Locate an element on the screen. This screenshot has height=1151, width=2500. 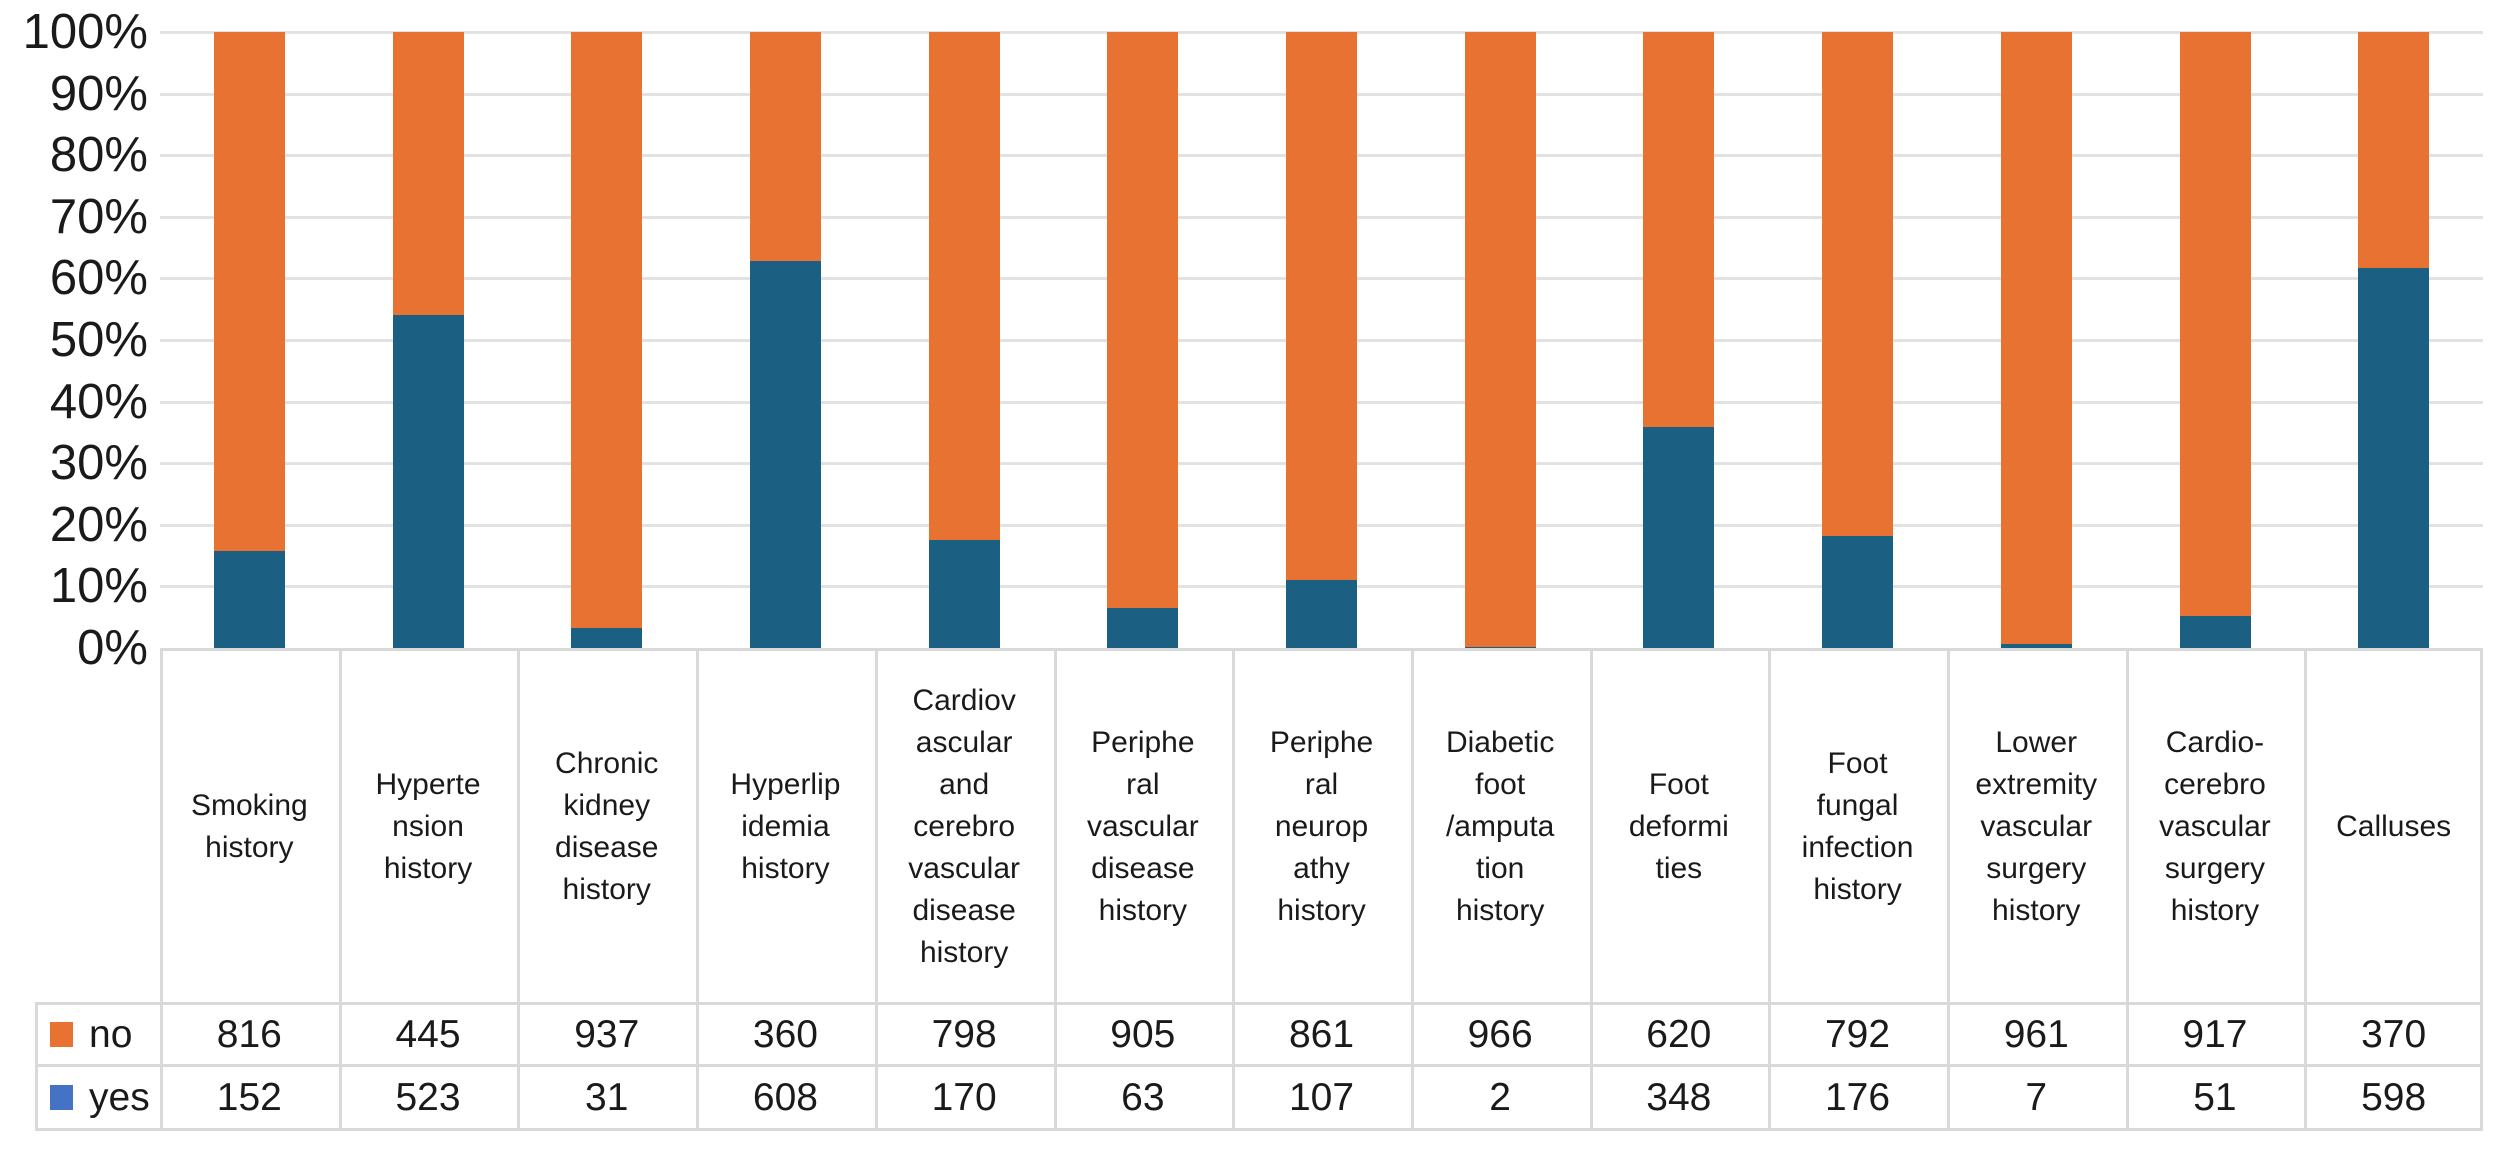
legend-swatch-no is located at coordinates (61, 1034).